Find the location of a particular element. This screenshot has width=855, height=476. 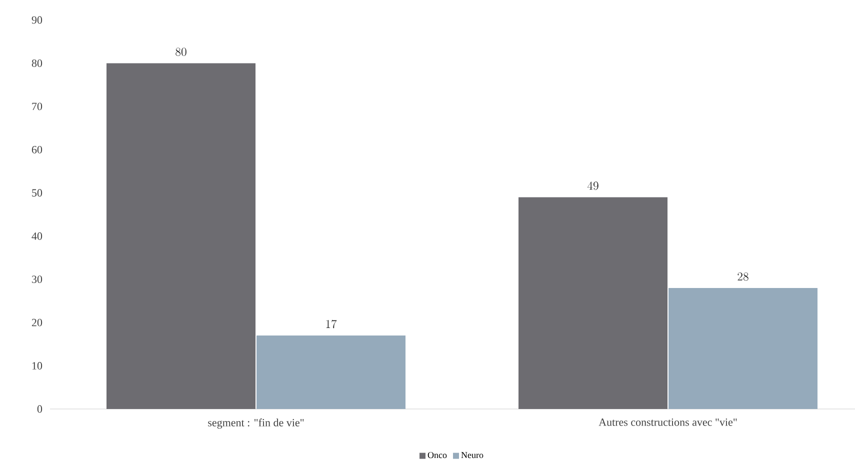

x-tick-label: Autres constructions avec "vie" is located at coordinates (667, 422).